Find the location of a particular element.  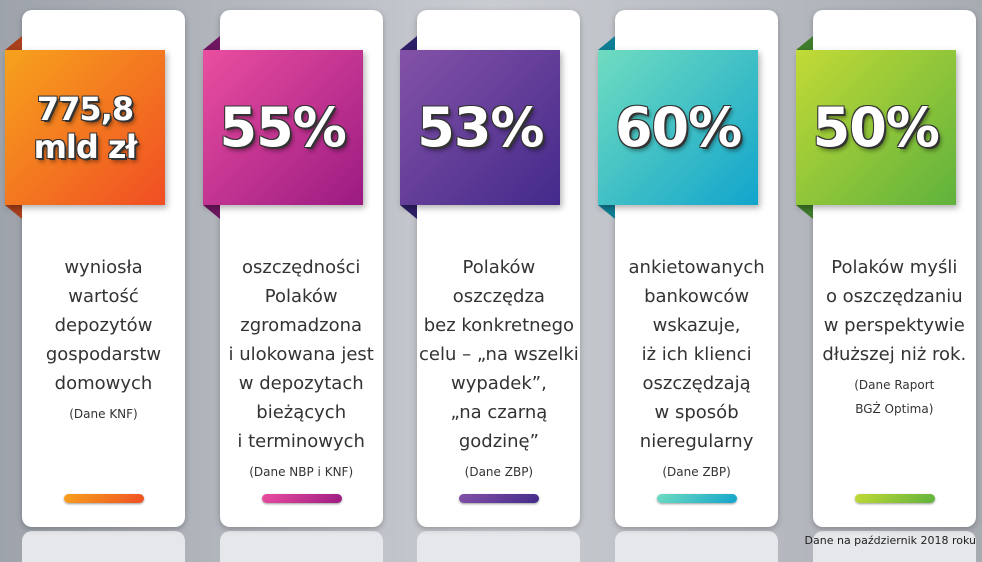

description-line: gospodarstw is located at coordinates (103, 354).